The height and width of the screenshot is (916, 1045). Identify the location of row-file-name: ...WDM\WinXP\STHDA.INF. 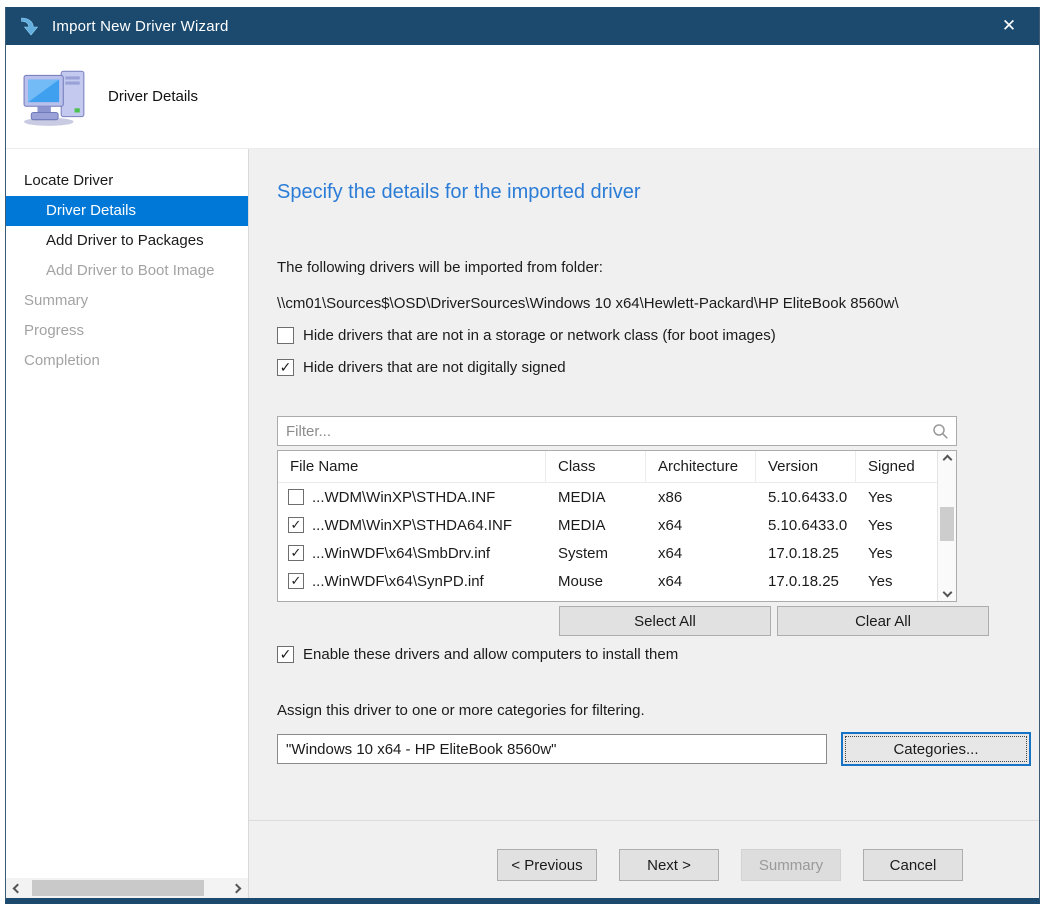
(404, 497).